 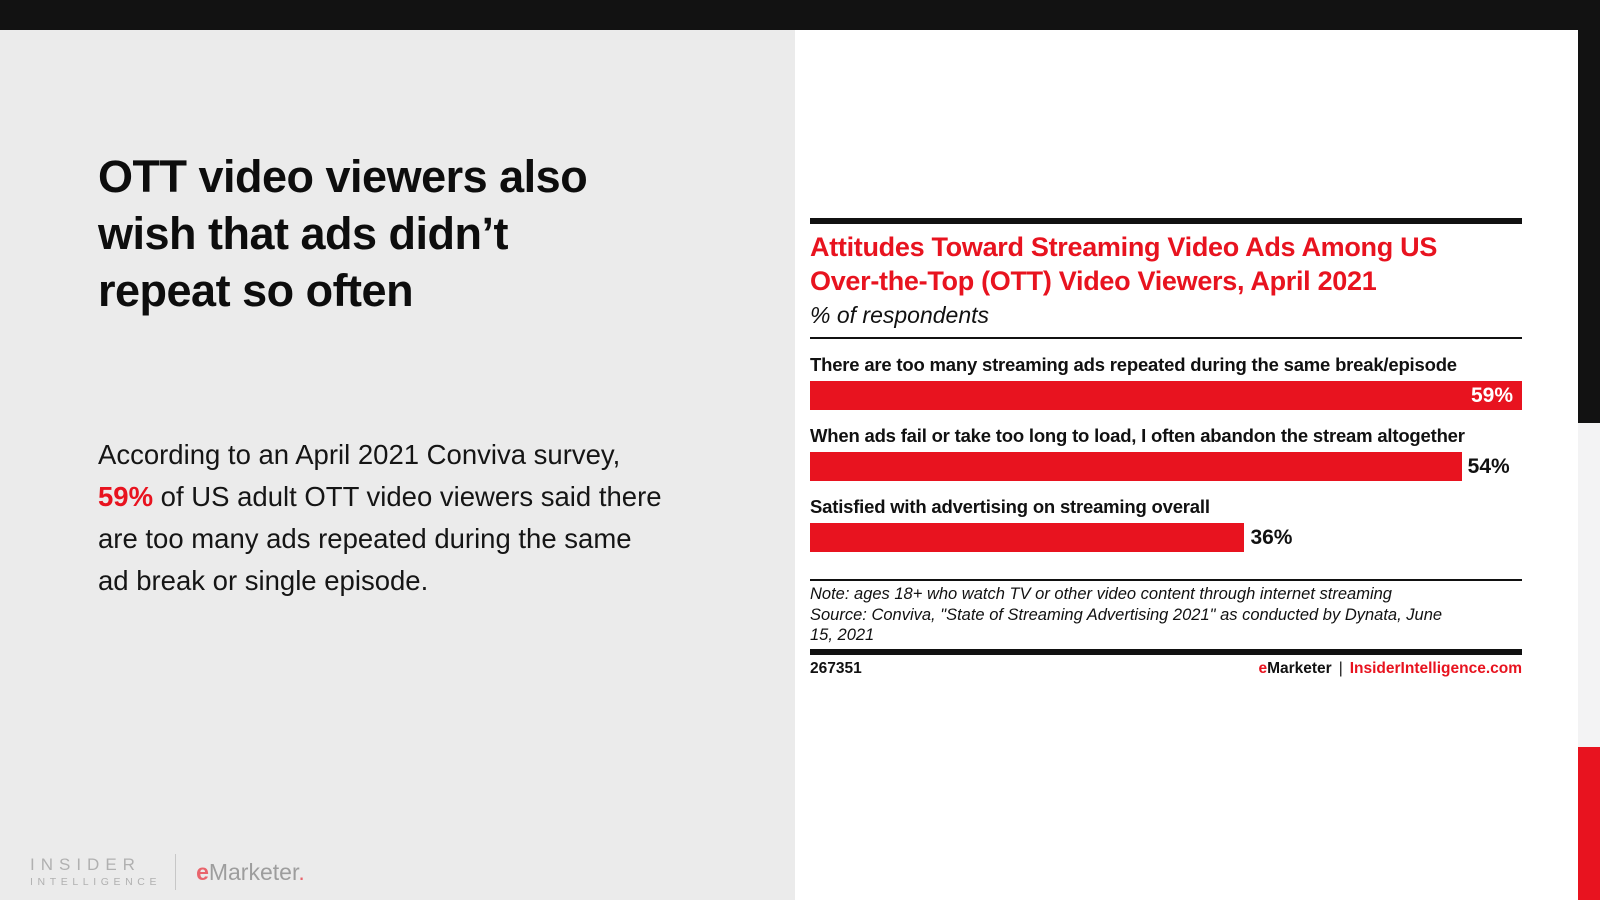 What do you see at coordinates (126, 496) in the screenshot?
I see `body-highlight-59pct: 59%` at bounding box center [126, 496].